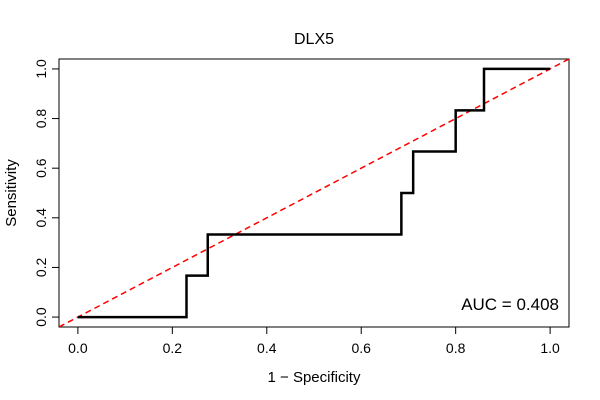 The width and height of the screenshot is (600, 400). Describe the element at coordinates (41, 168) in the screenshot. I see `y-tick-label: 0.6` at that location.